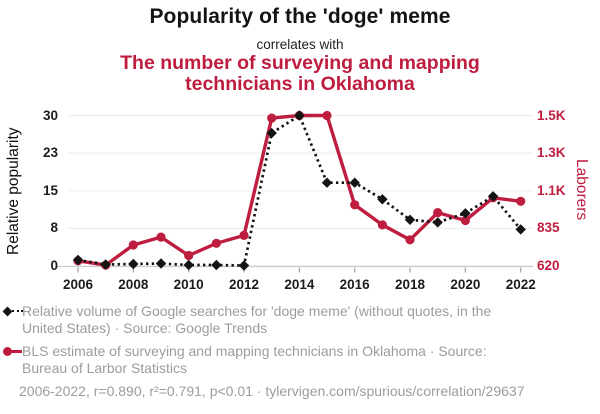 Image resolution: width=600 pixels, height=414 pixels. What do you see at coordinates (581, 190) in the screenshot?
I see `right-axis-title: Laborers` at bounding box center [581, 190].